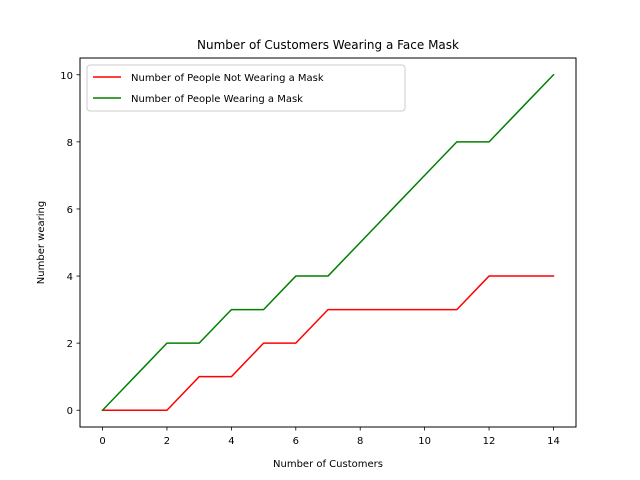 Image resolution: width=640 pixels, height=480 pixels. I want to click on x-tick-label: 10, so click(424, 441).